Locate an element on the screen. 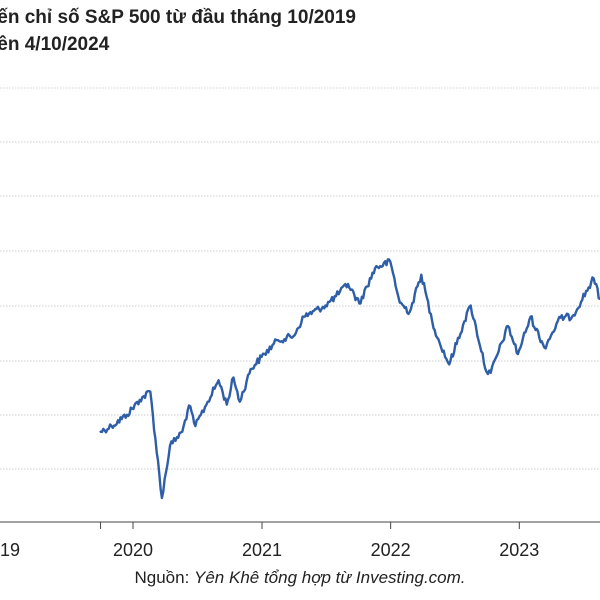  source-prefix: Nguồn: is located at coordinates (164, 577).